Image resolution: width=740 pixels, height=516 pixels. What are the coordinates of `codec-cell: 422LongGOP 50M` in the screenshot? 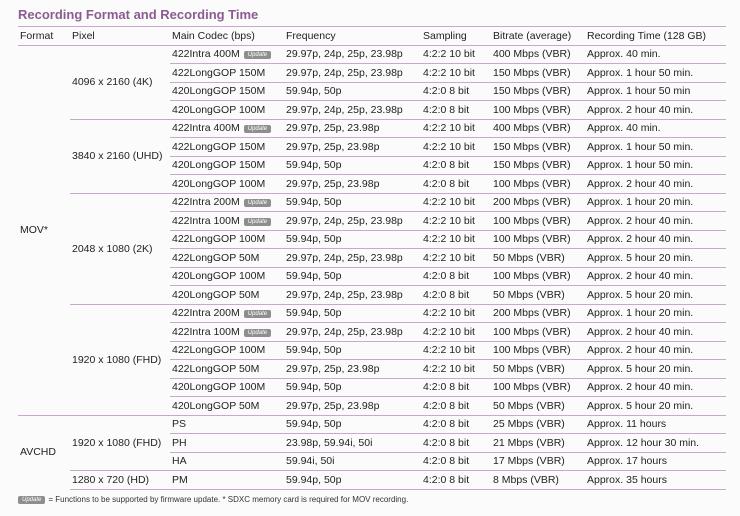 It's located at (227, 368).